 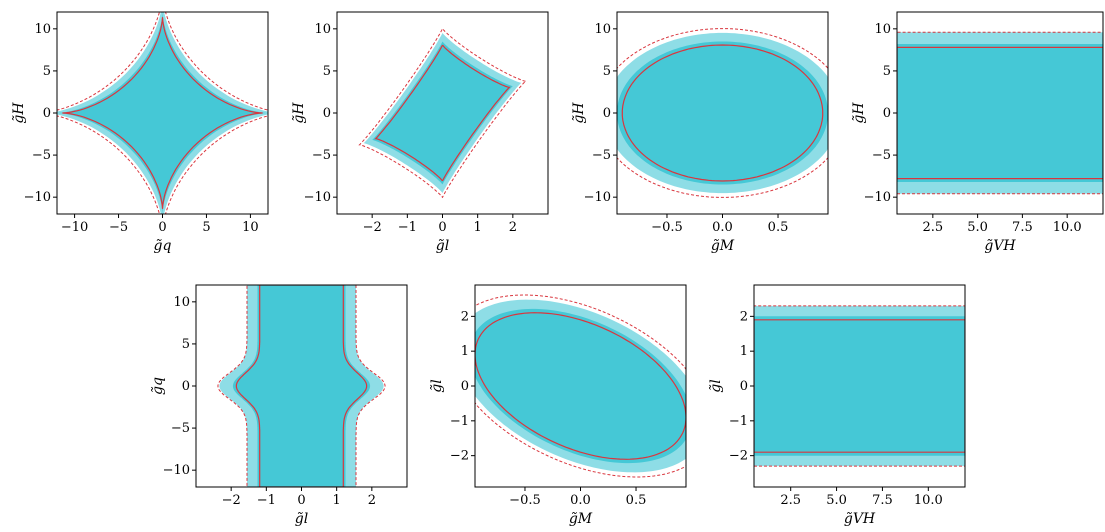 I want to click on x-tick-label: 5, so click(x=206, y=227).